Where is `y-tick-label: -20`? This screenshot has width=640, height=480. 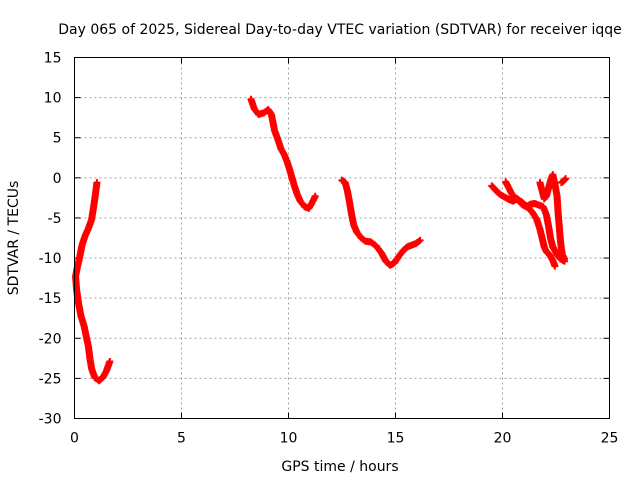 y-tick-label: -20 is located at coordinates (50, 339).